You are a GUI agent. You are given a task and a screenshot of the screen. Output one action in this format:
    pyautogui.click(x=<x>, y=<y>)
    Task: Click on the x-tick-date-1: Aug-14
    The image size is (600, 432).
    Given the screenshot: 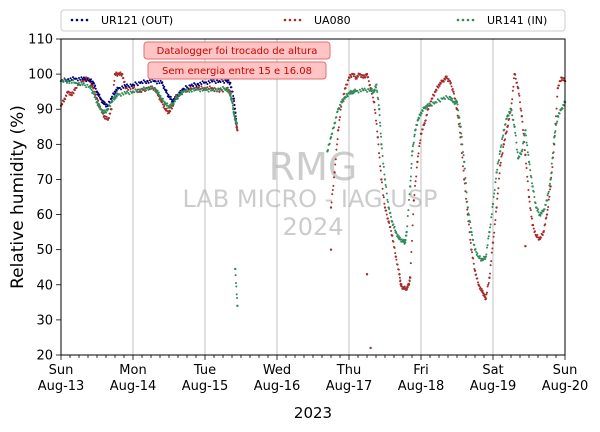 What is the action you would take?
    pyautogui.click(x=133, y=386)
    